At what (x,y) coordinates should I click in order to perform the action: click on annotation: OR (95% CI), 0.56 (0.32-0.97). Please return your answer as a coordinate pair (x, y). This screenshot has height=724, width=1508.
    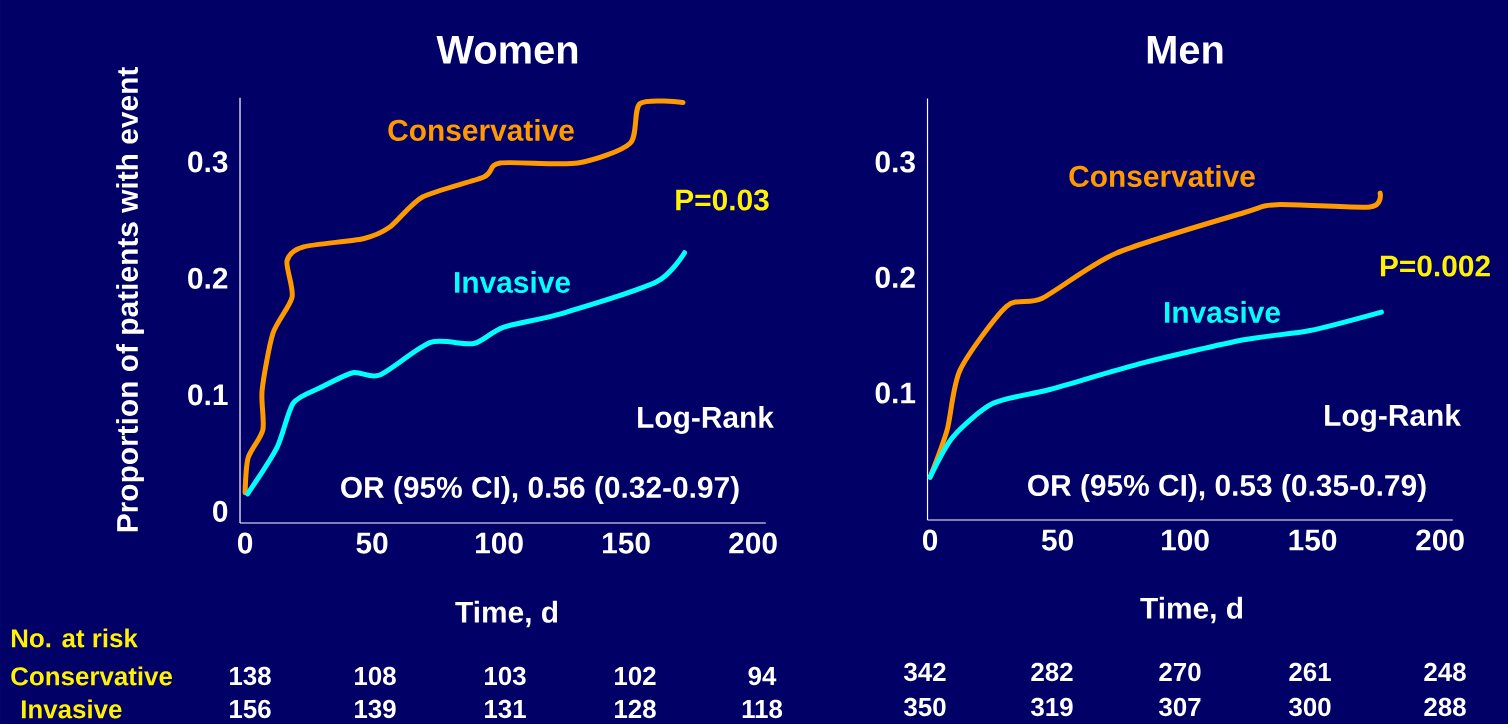
    Looking at the image, I should click on (540, 490).